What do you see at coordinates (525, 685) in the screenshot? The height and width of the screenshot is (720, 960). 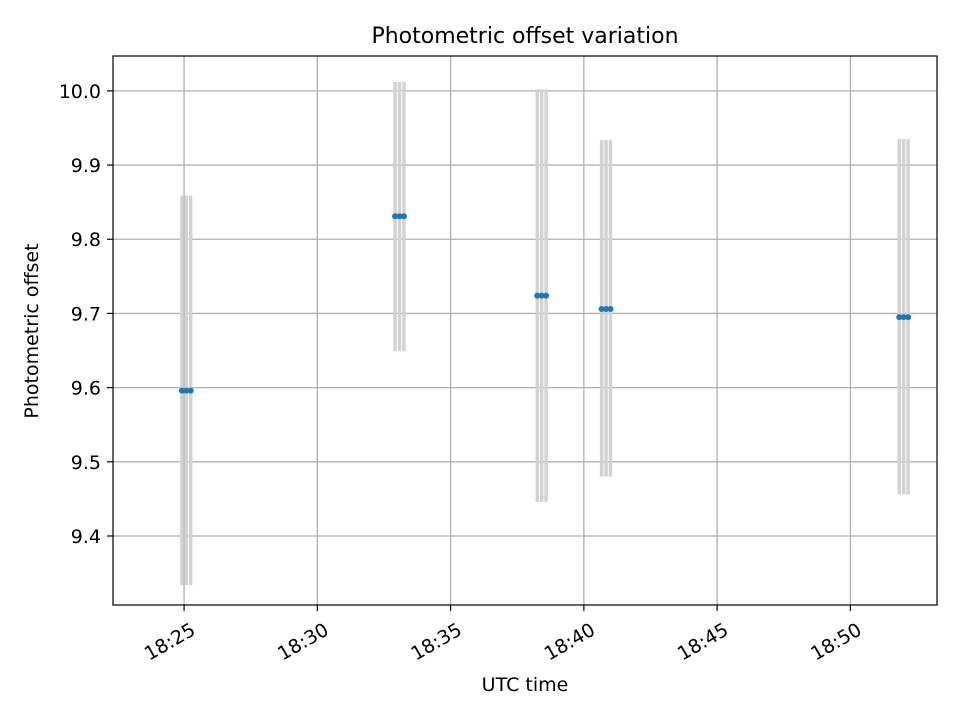 I see `x-axis-label: UTC time` at bounding box center [525, 685].